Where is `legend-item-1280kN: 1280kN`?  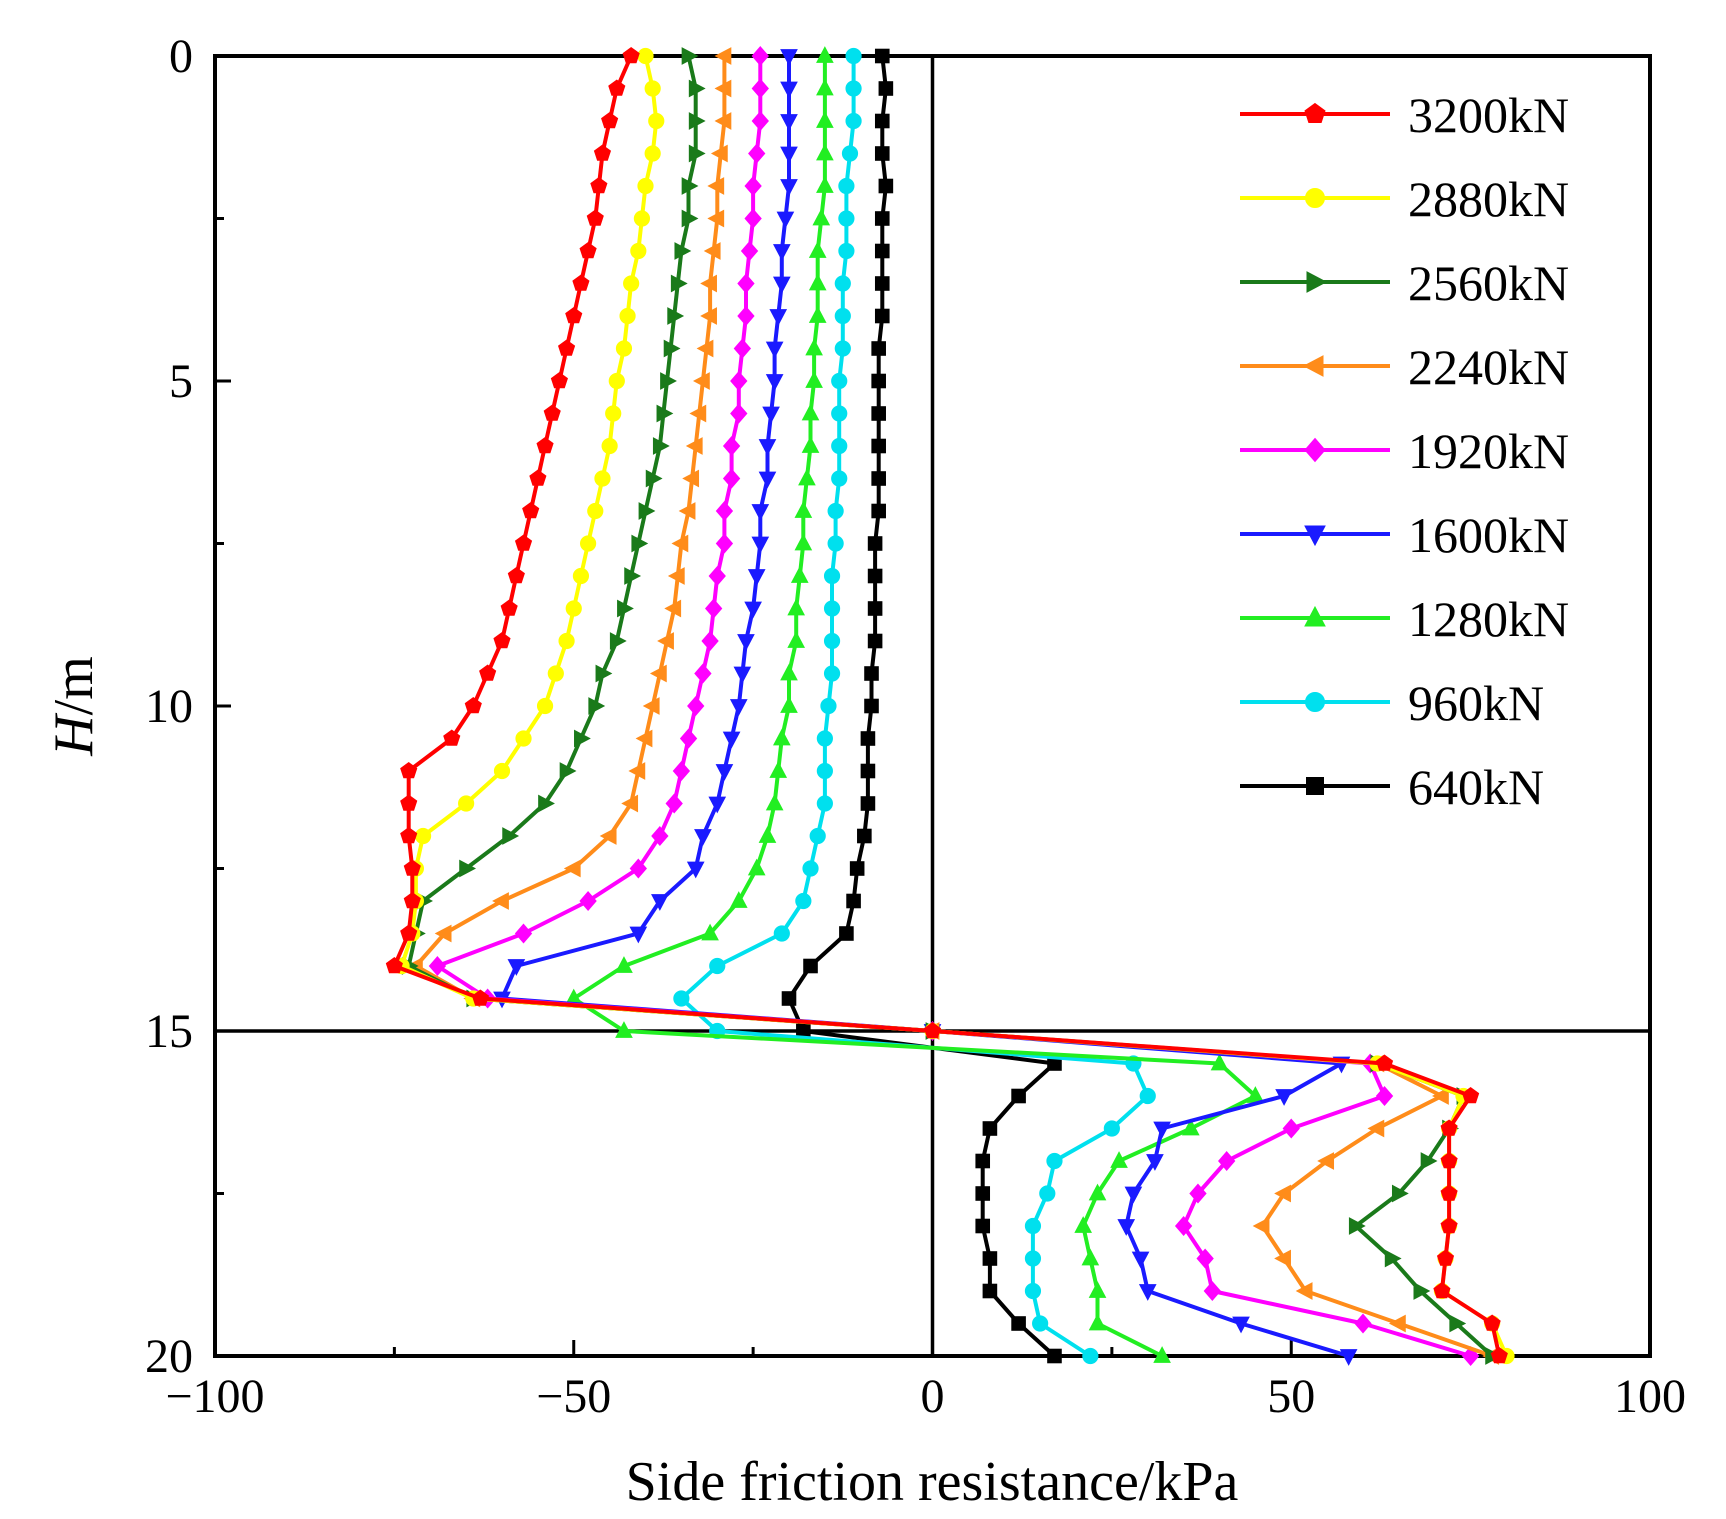 legend-item-1280kN: 1280kN is located at coordinates (1404, 619).